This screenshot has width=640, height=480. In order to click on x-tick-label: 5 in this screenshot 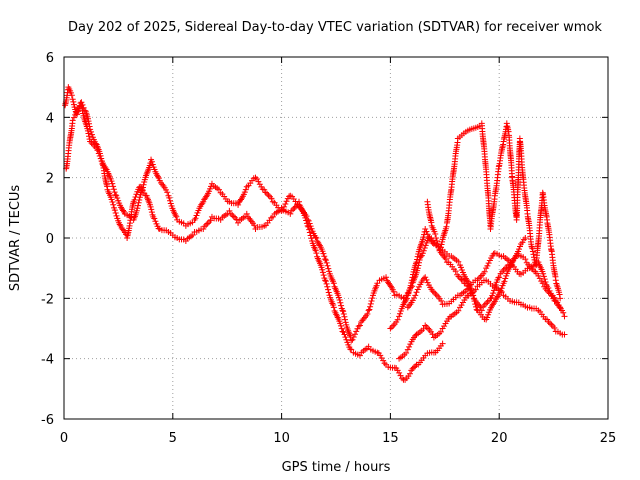, I will do `click(173, 438)`.